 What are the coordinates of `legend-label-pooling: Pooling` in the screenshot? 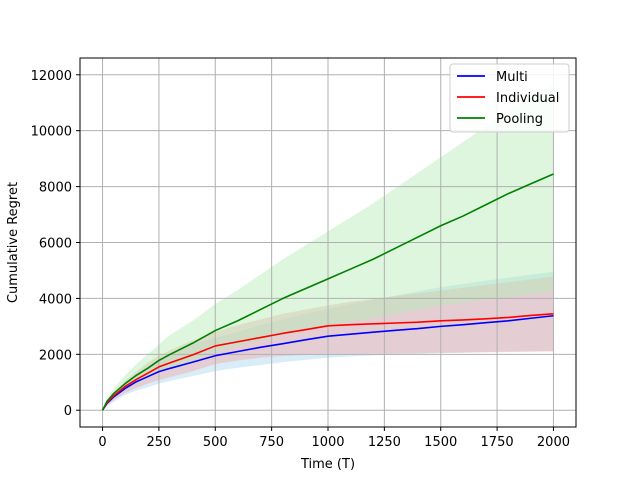 It's located at (519, 119).